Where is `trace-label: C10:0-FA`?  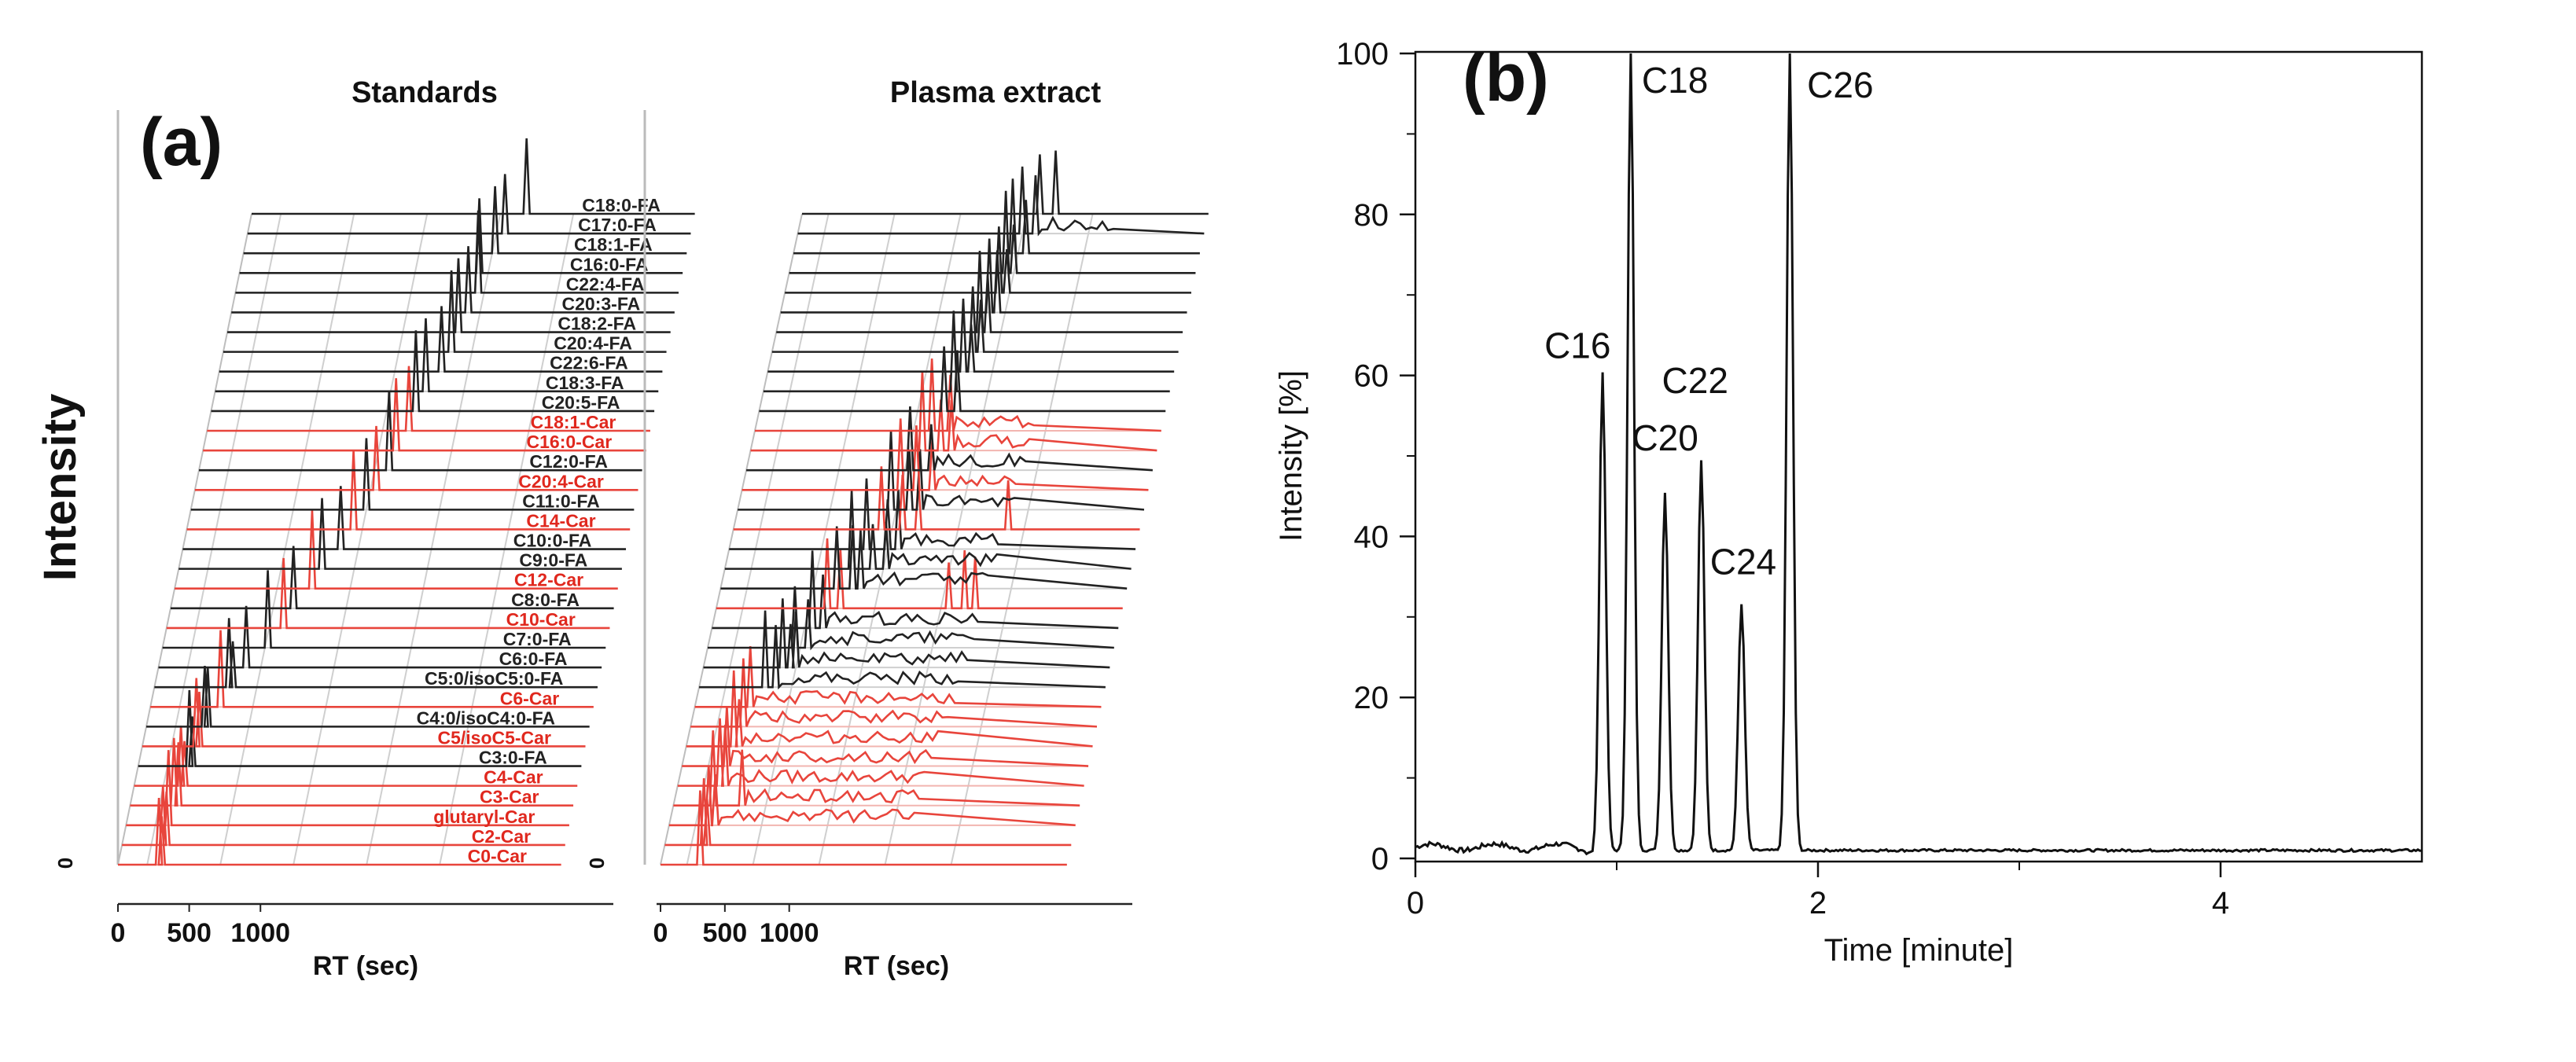
trace-label: C10:0-FA is located at coordinates (553, 541).